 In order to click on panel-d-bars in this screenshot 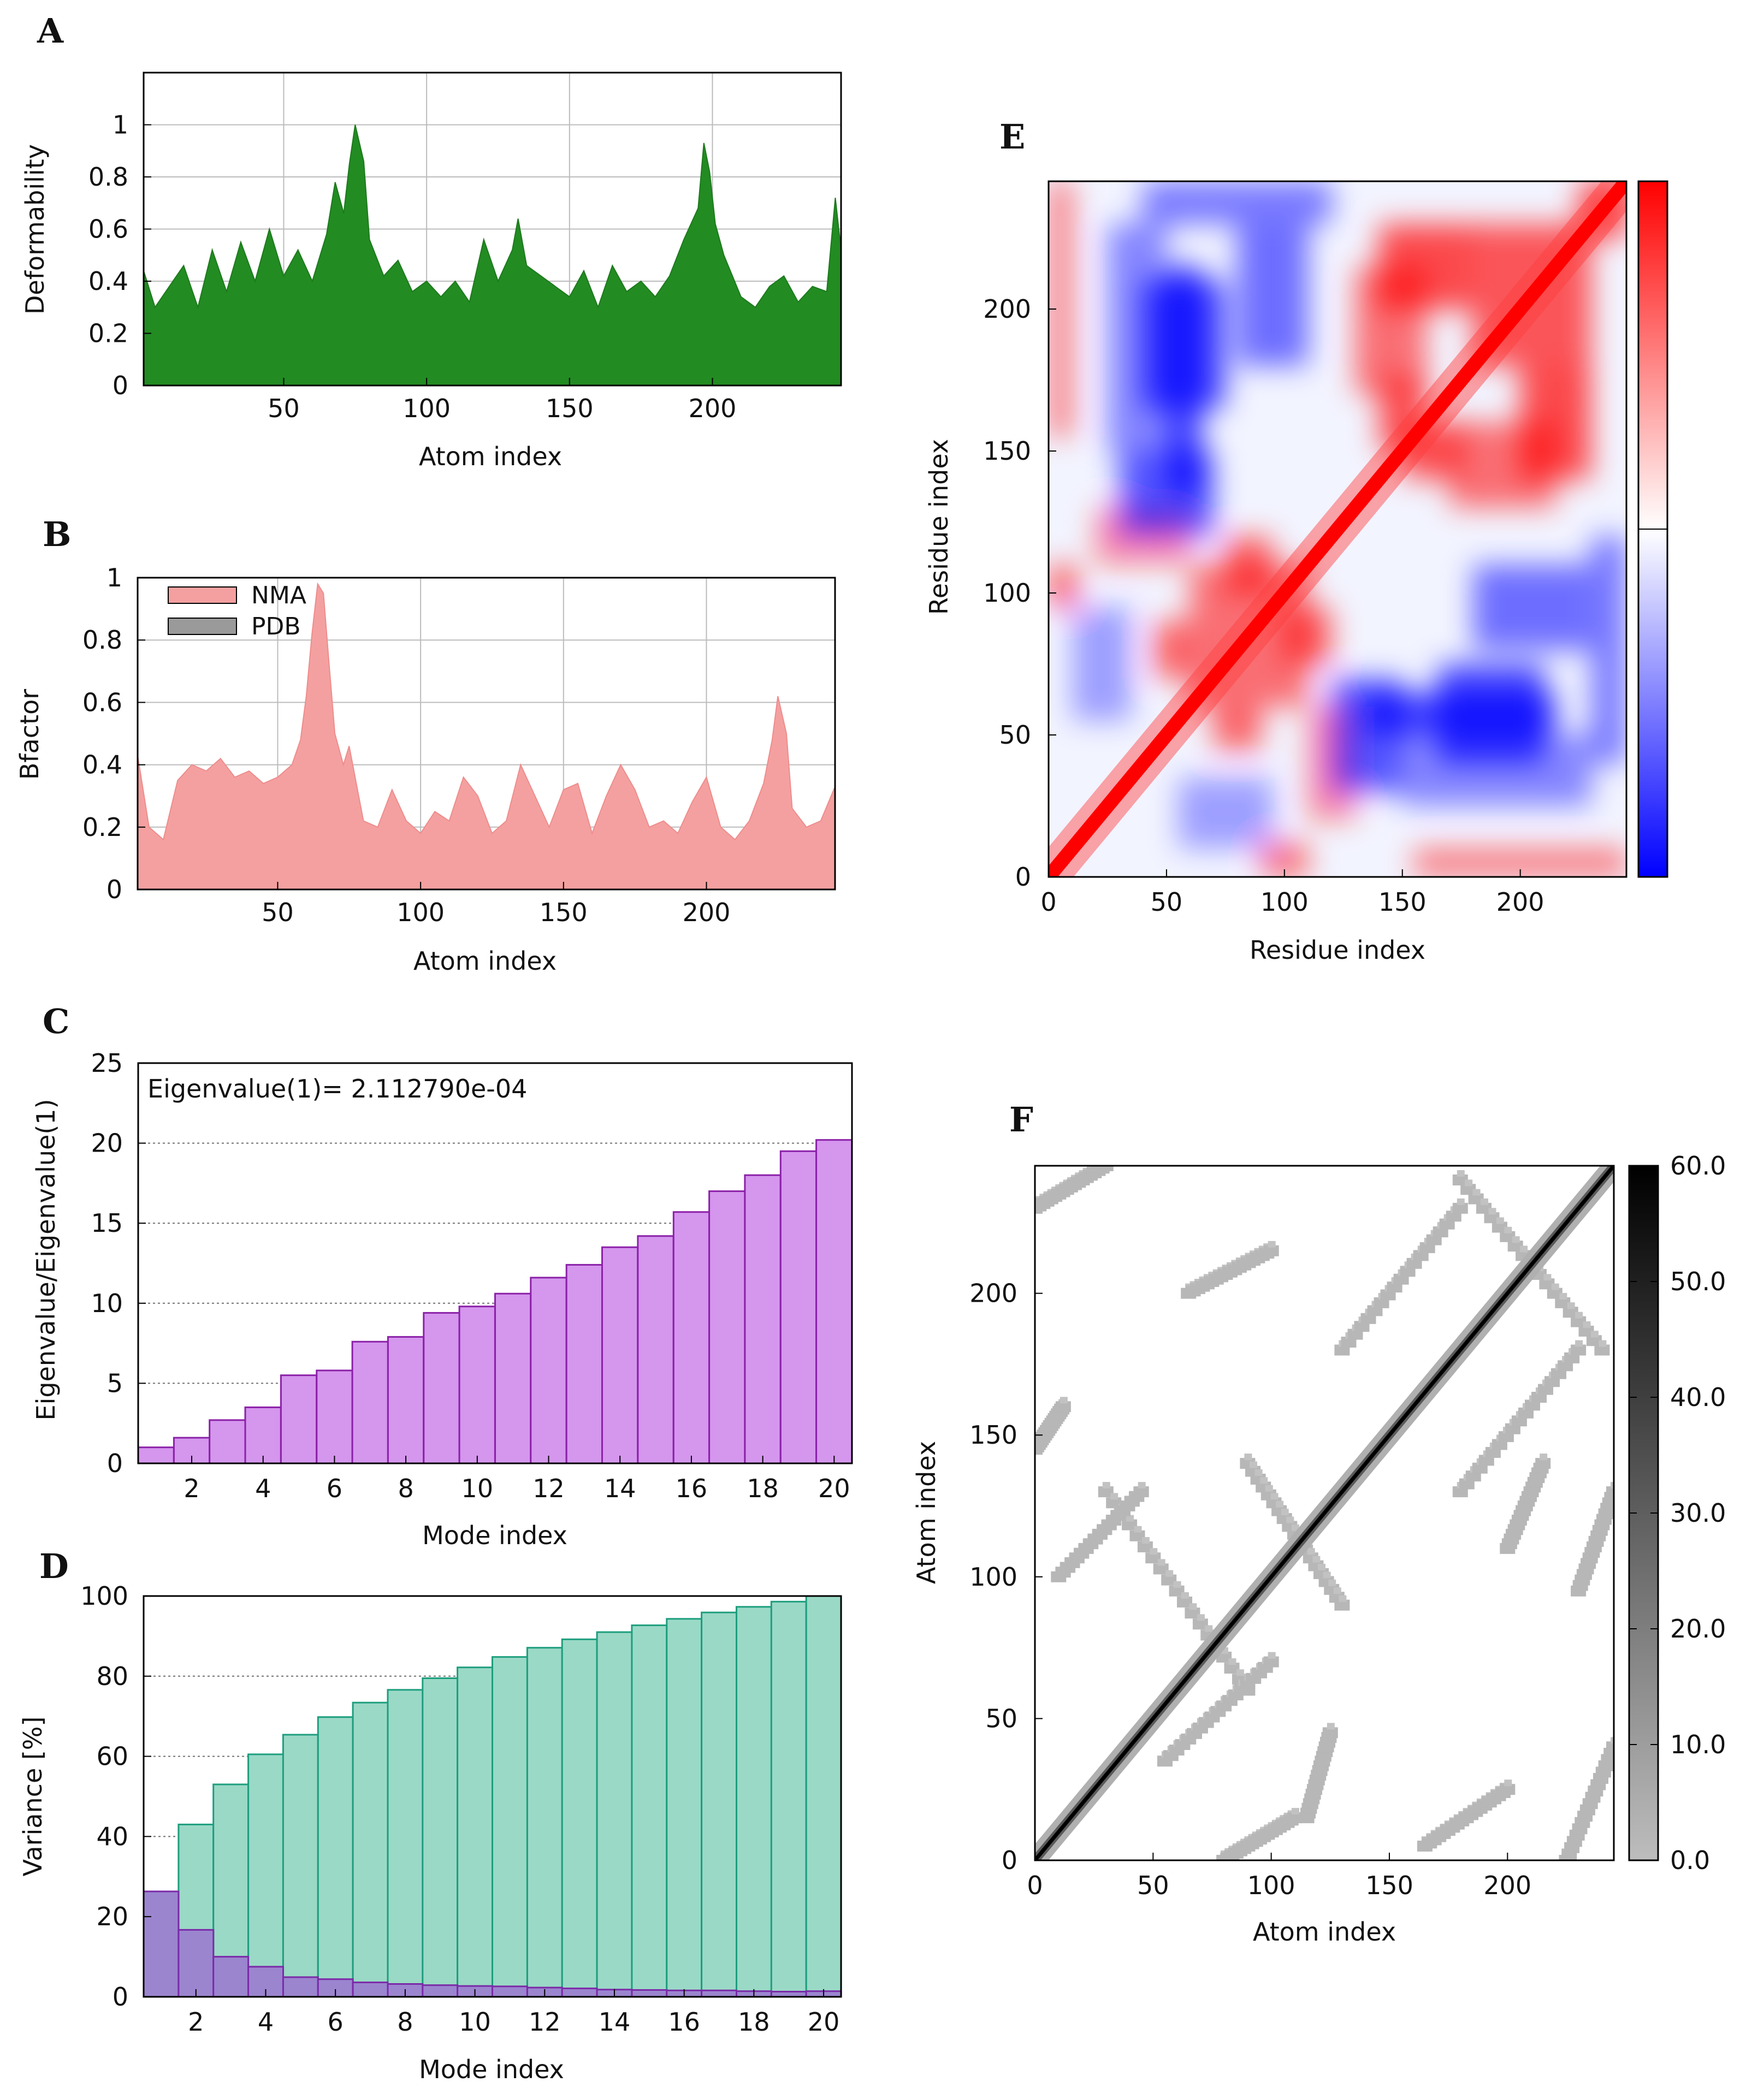, I will do `click(493, 1796)`.